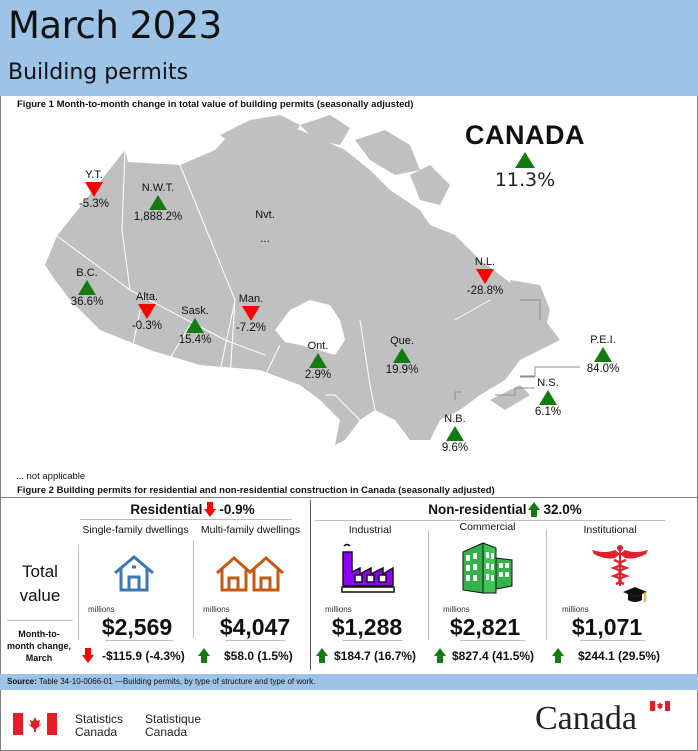 The image size is (698, 751). Describe the element at coordinates (660, 706) in the screenshot. I see `wordmark-flag-icon` at that location.